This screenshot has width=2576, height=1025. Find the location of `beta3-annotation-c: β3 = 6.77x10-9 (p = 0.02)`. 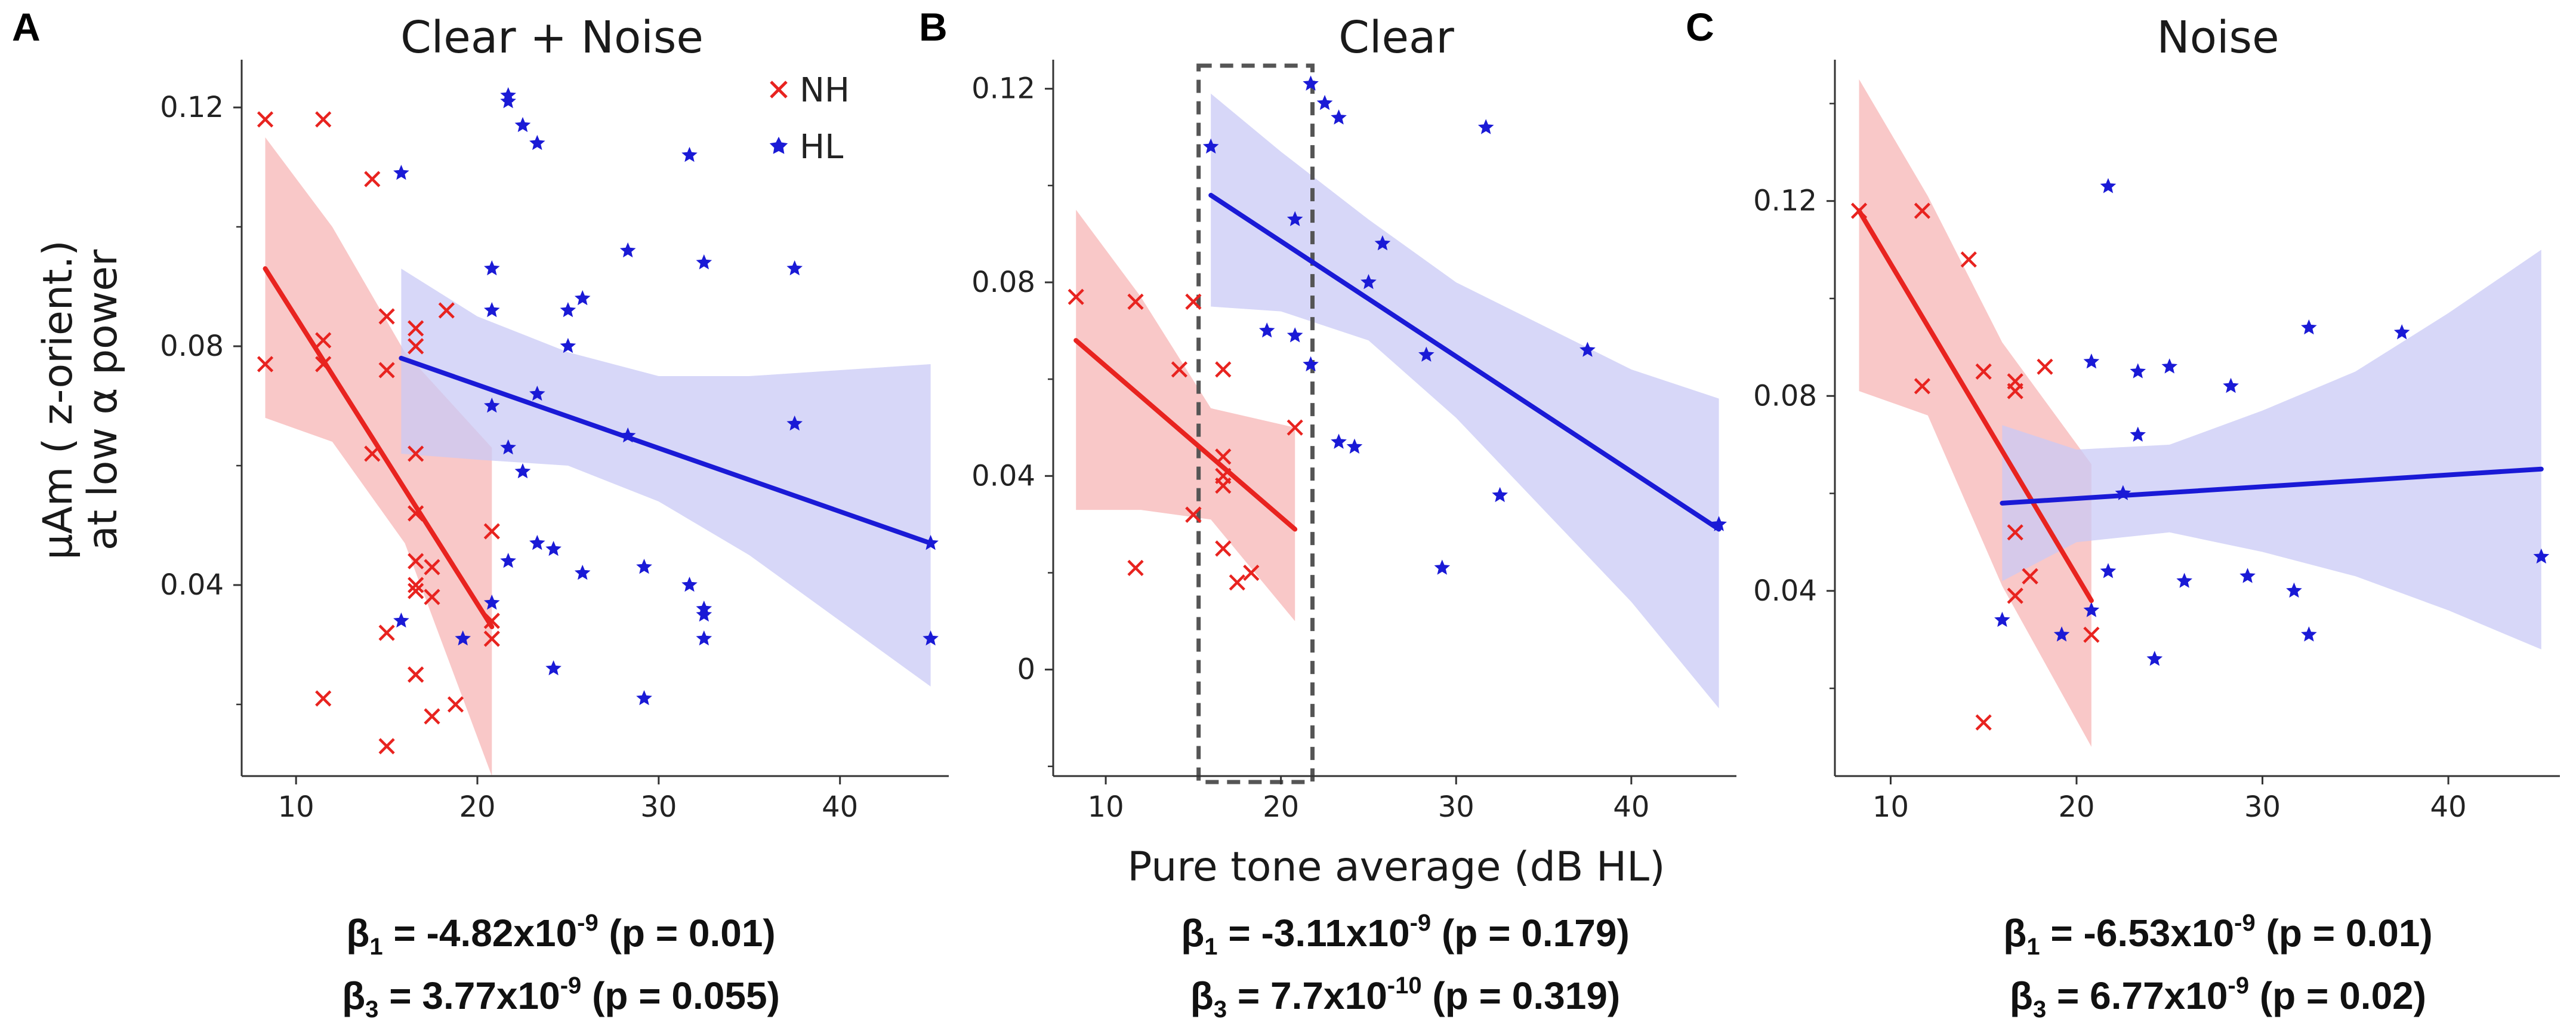

beta3-annotation-c: β3 = 6.77x10-9 (p = 0.02) is located at coordinates (2218, 997).